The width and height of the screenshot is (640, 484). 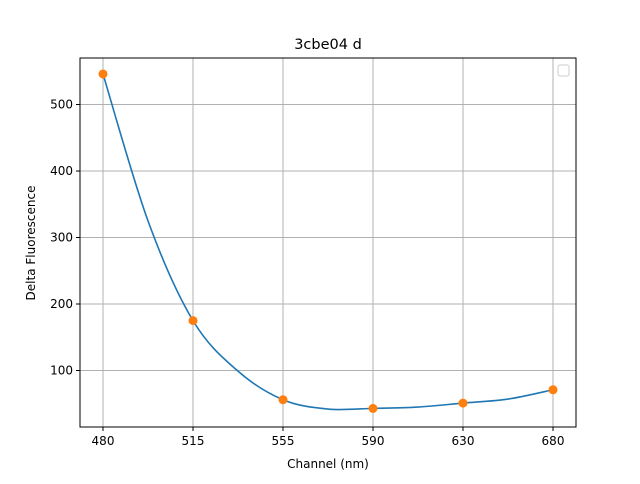 I want to click on x-tick-label: 680, so click(x=553, y=441).